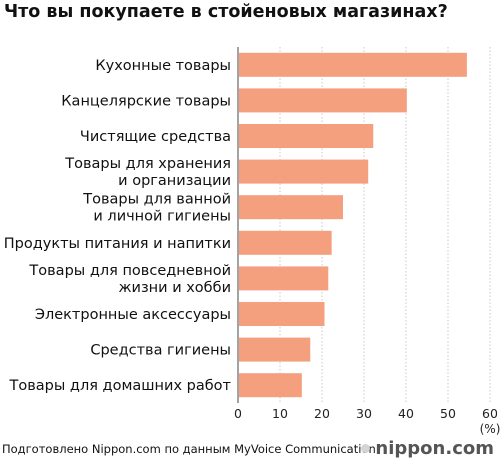 Image resolution: width=500 pixels, height=468 pixels. What do you see at coordinates (133, 315) in the screenshot?
I see `category-label: Электронные аксессуары` at bounding box center [133, 315].